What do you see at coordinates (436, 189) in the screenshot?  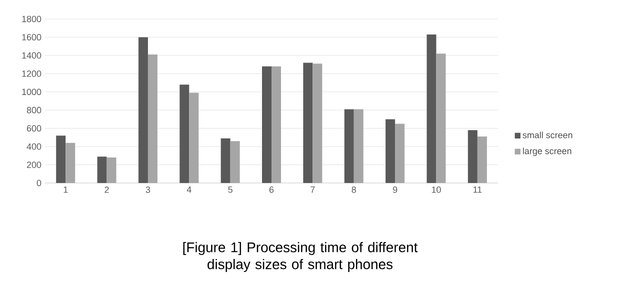 I see `x-tick-label: 10` at bounding box center [436, 189].